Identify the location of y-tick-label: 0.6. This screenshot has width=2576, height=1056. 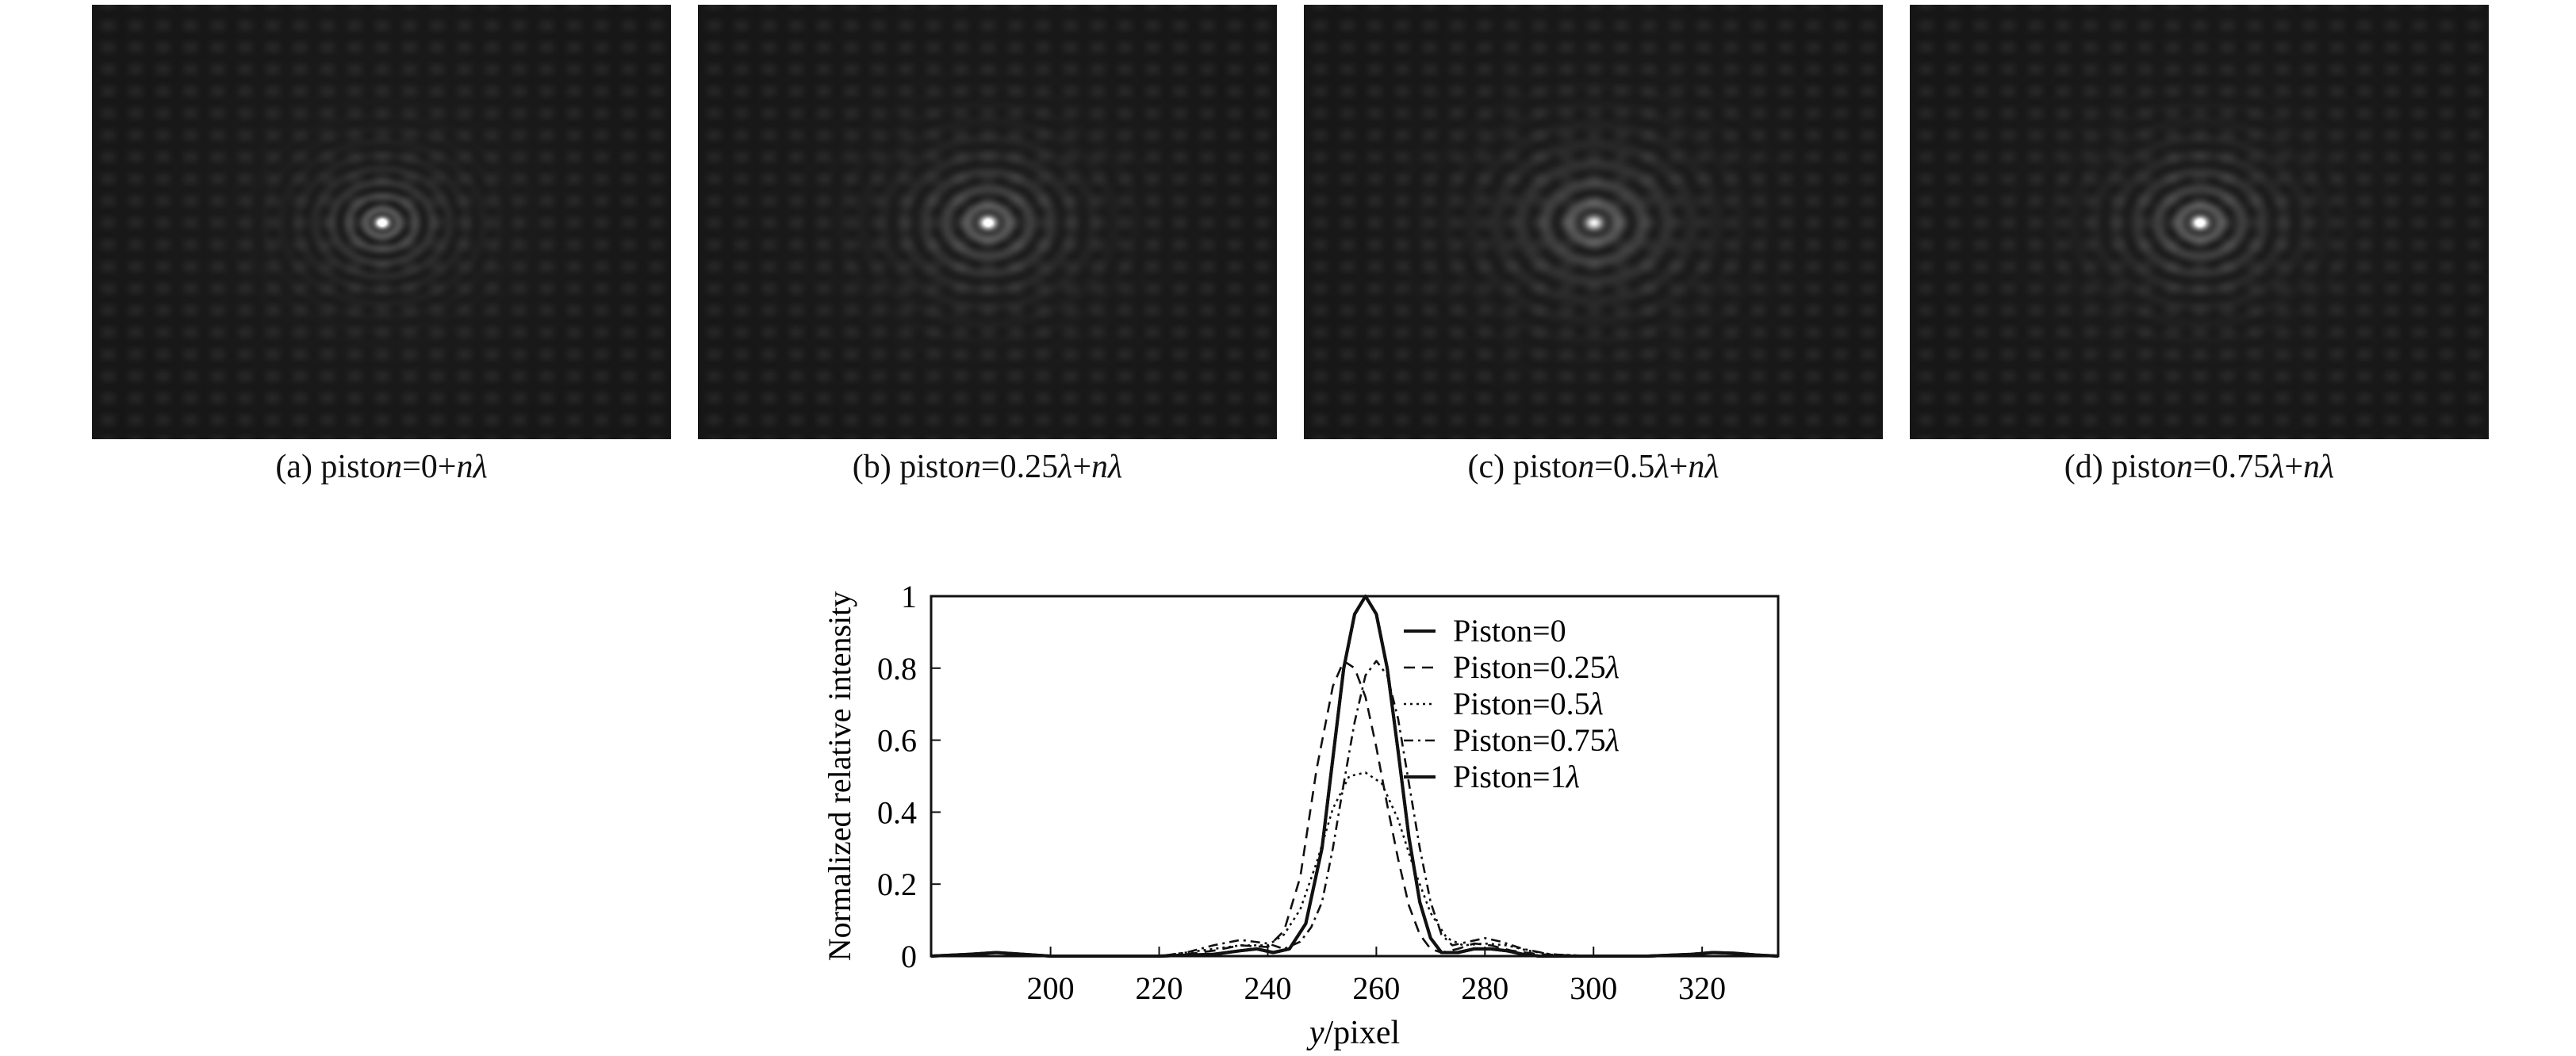
(897, 741).